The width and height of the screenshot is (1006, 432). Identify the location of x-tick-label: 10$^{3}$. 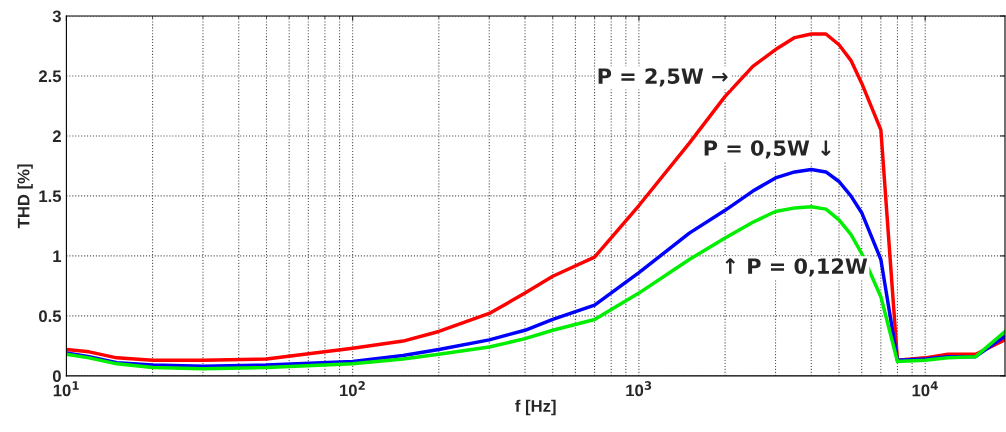
(639, 389).